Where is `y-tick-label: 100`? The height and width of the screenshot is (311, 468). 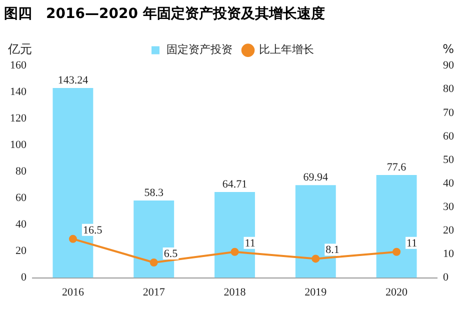
y-tick-label: 100 is located at coordinates (18, 145).